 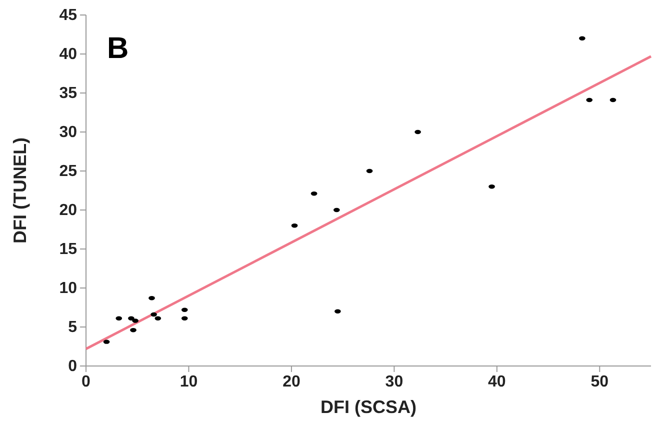 What do you see at coordinates (368, 407) in the screenshot?
I see `x-axis-title: DFI (SCSA)` at bounding box center [368, 407].